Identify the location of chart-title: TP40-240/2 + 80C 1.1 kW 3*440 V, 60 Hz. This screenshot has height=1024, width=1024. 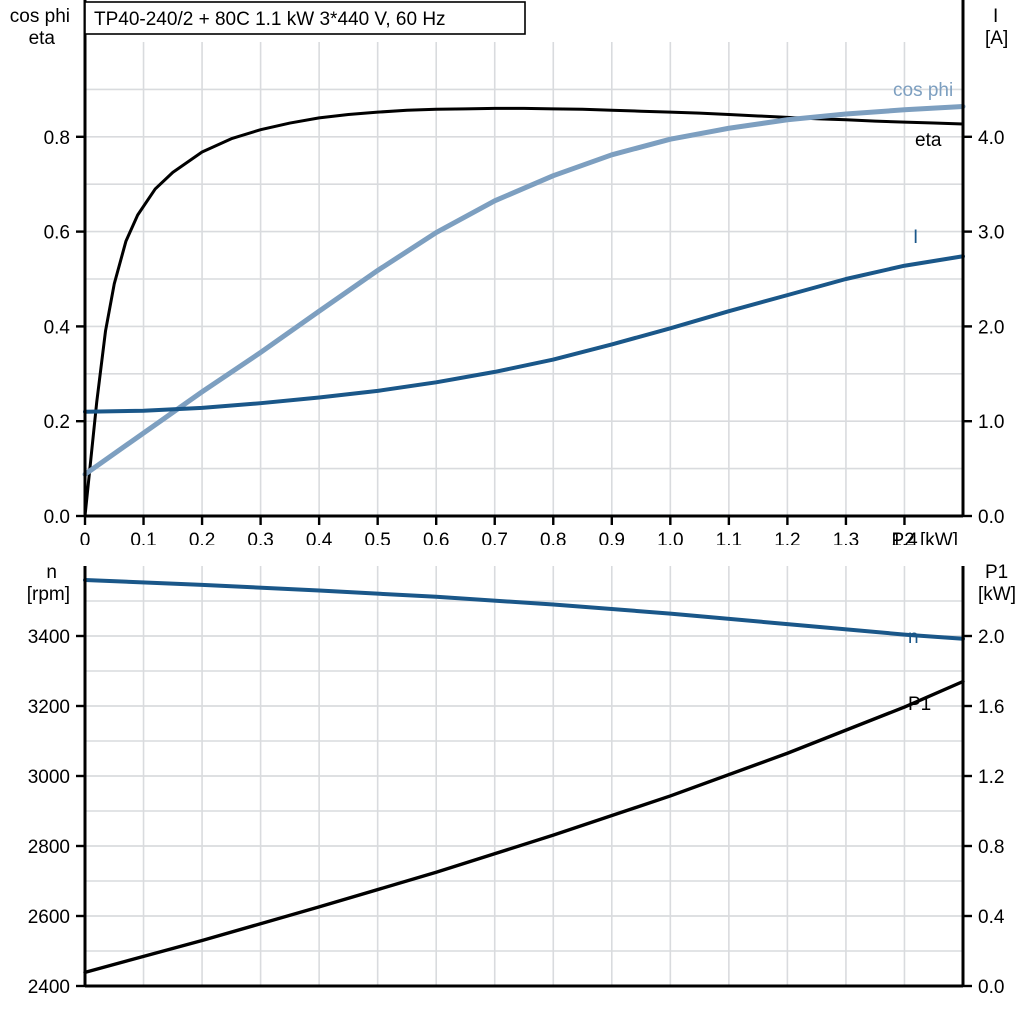
(270, 19).